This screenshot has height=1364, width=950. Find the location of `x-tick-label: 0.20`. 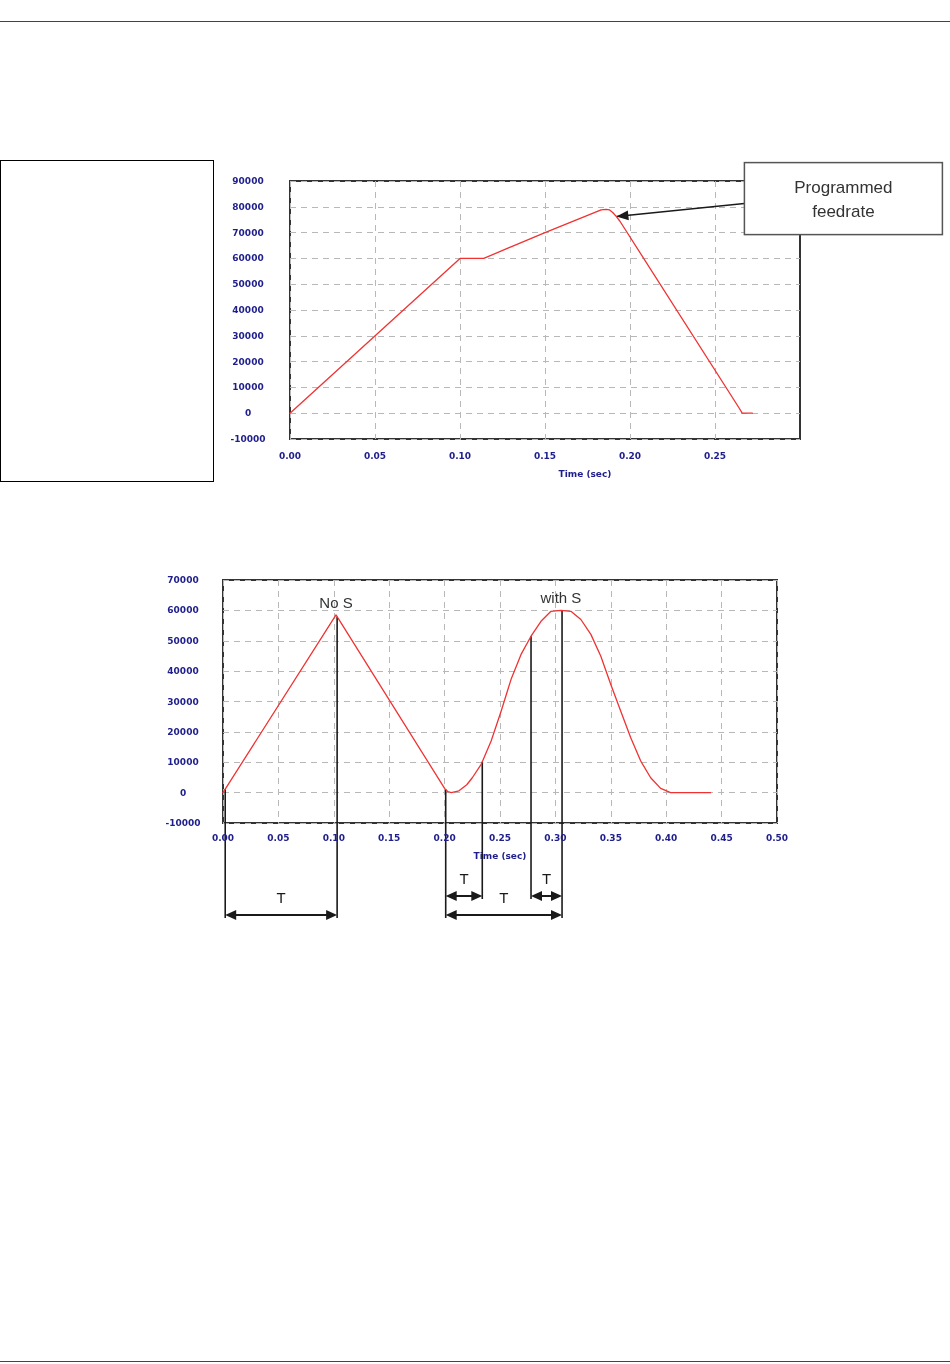

x-tick-label: 0.20 is located at coordinates (630, 455).